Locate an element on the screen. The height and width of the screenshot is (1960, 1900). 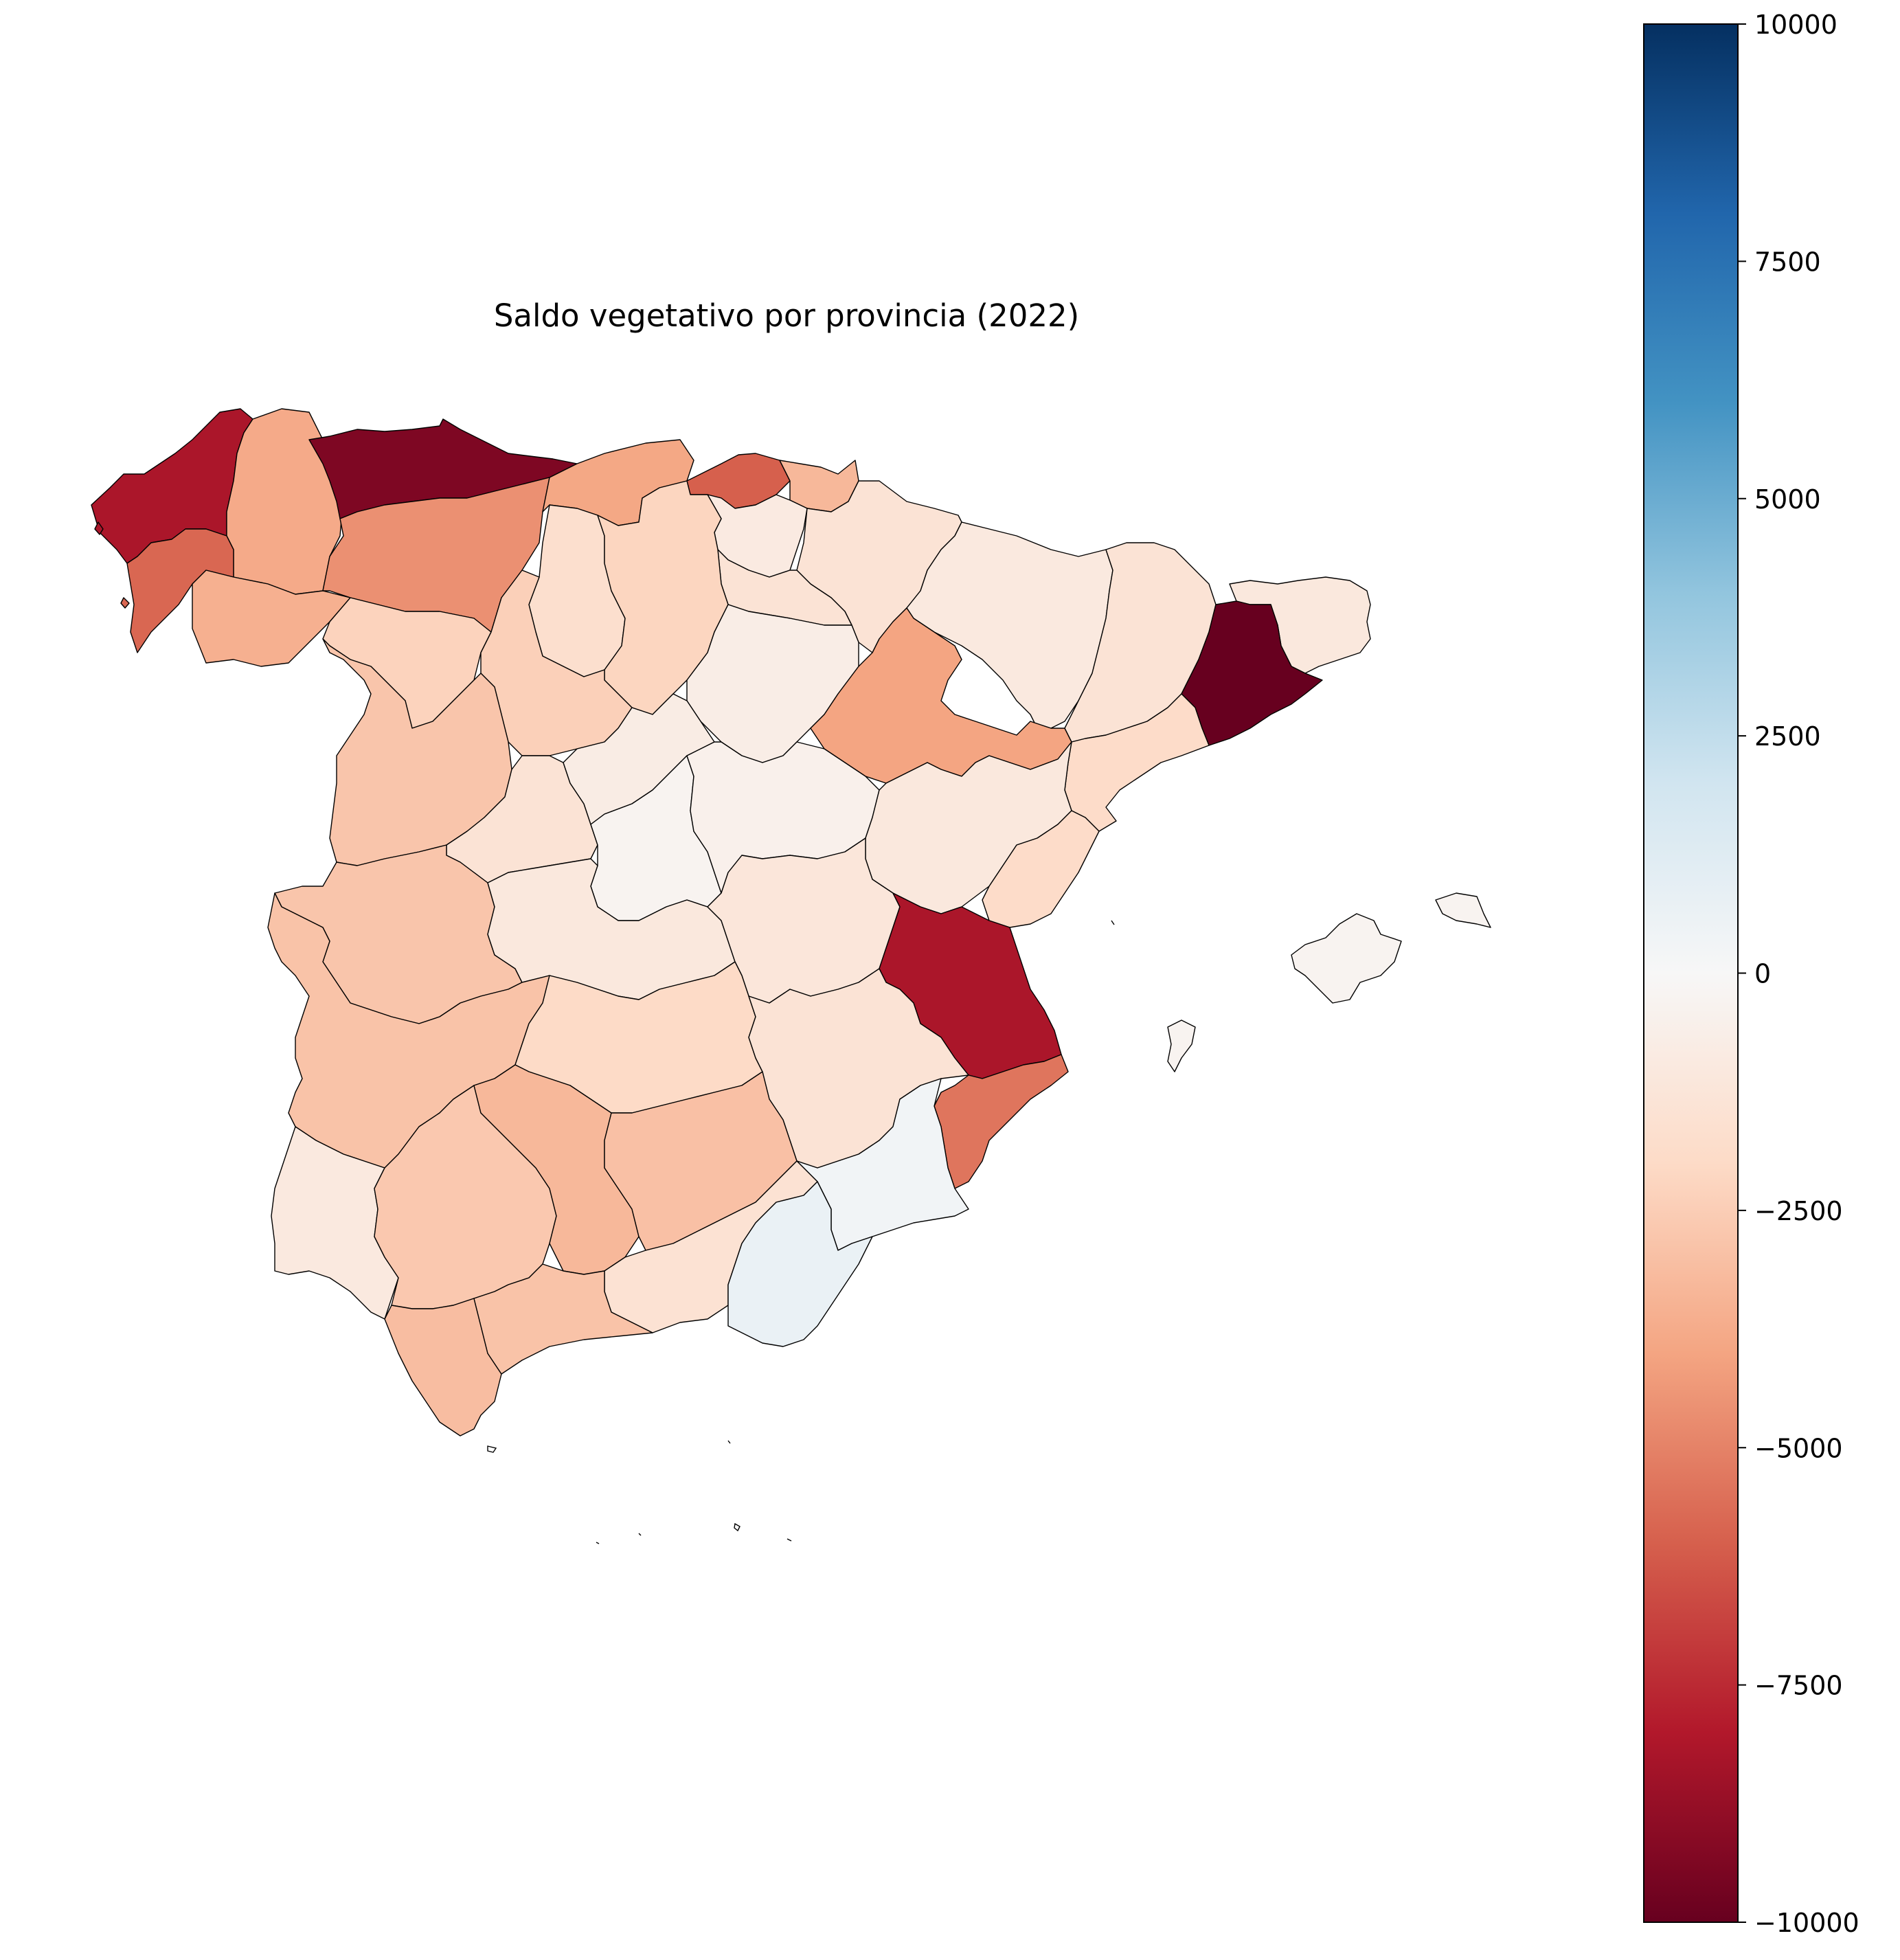
colorbar-tick-label: 7500 is located at coordinates (1787, 262).